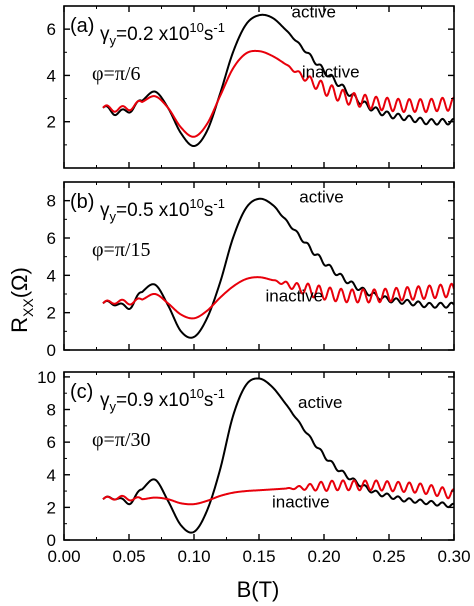 The width and height of the screenshot is (474, 606). Describe the element at coordinates (258, 589) in the screenshot. I see `xlabel: B(T)` at that location.